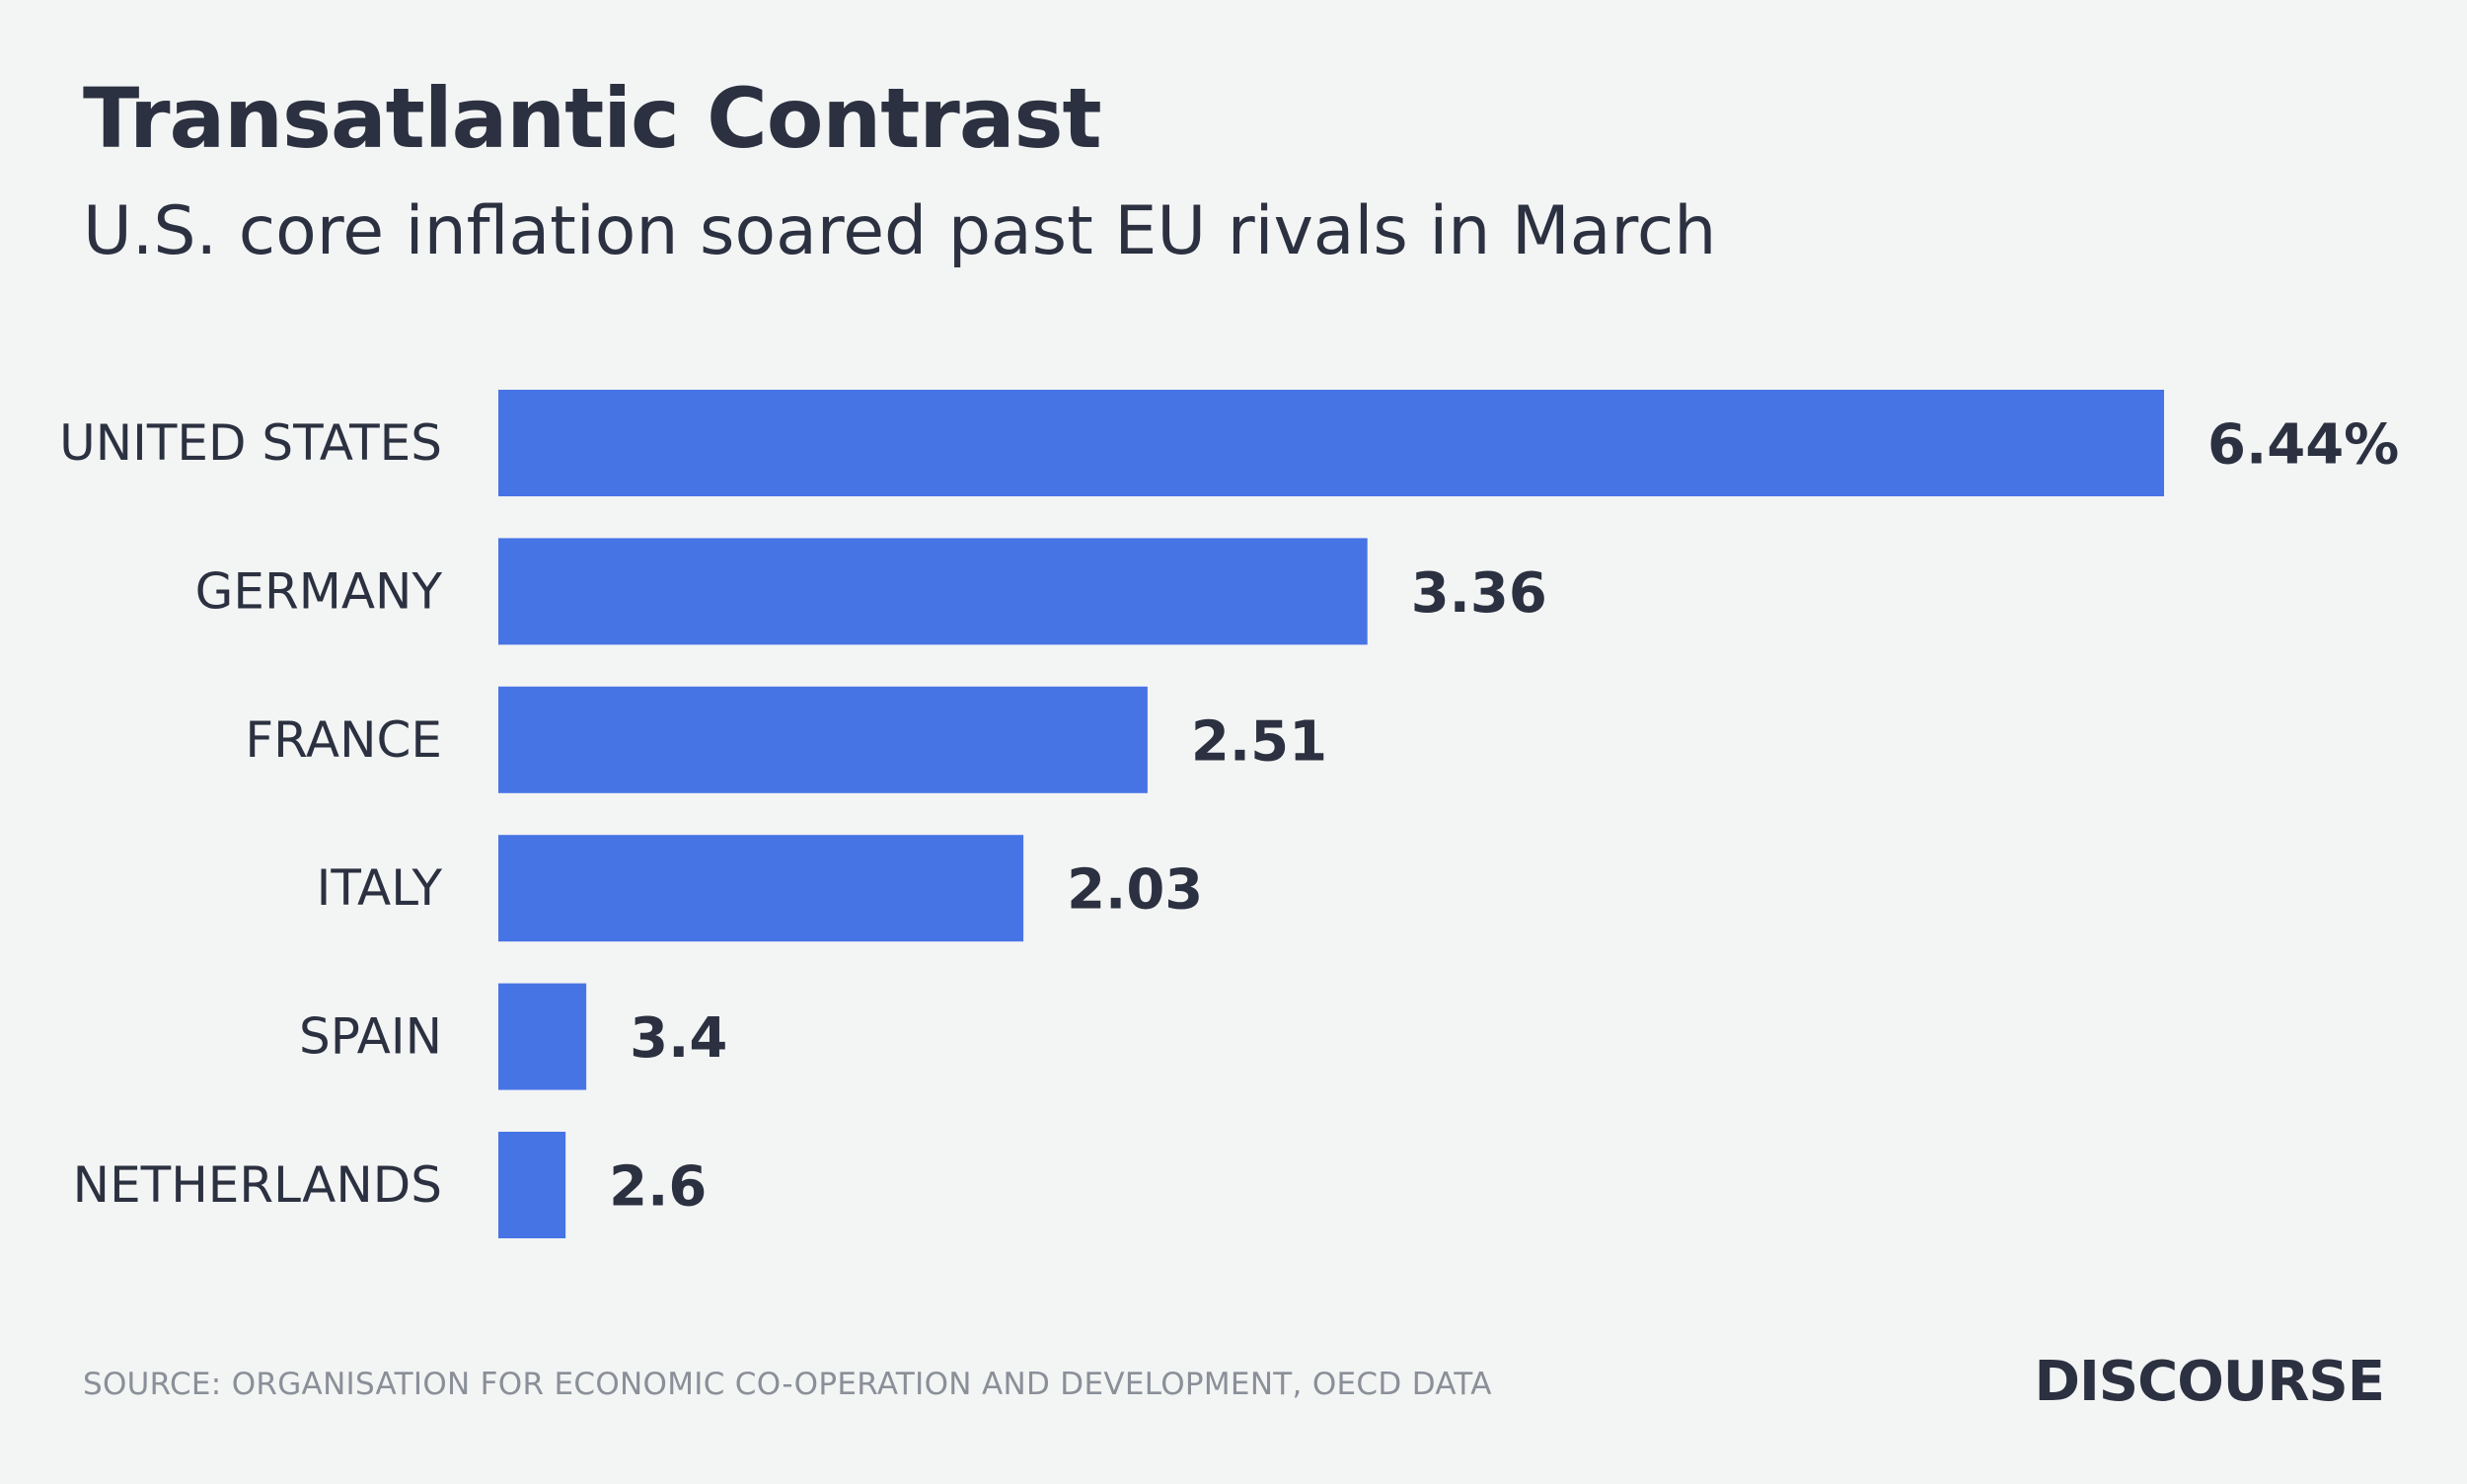  Describe the element at coordinates (370, 1037) in the screenshot. I see `category-label: SPAIN` at that location.